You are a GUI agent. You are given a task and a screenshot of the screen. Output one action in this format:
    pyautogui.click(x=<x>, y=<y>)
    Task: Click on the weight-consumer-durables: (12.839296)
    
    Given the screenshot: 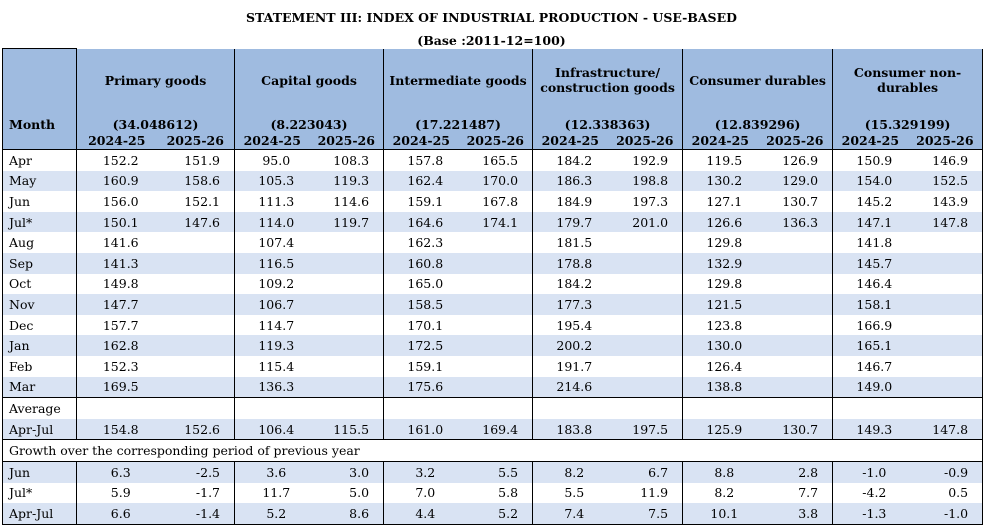 What is the action you would take?
    pyautogui.click(x=757, y=121)
    